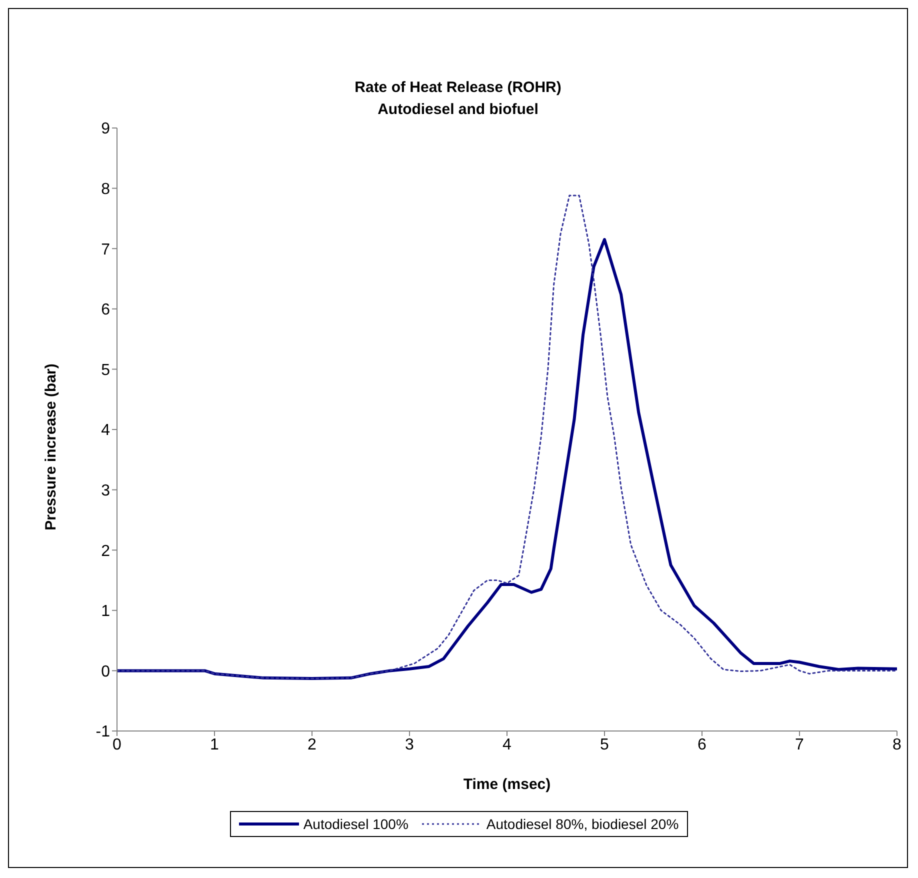  Describe the element at coordinates (897, 745) in the screenshot. I see `x-tick-label: 8` at that location.